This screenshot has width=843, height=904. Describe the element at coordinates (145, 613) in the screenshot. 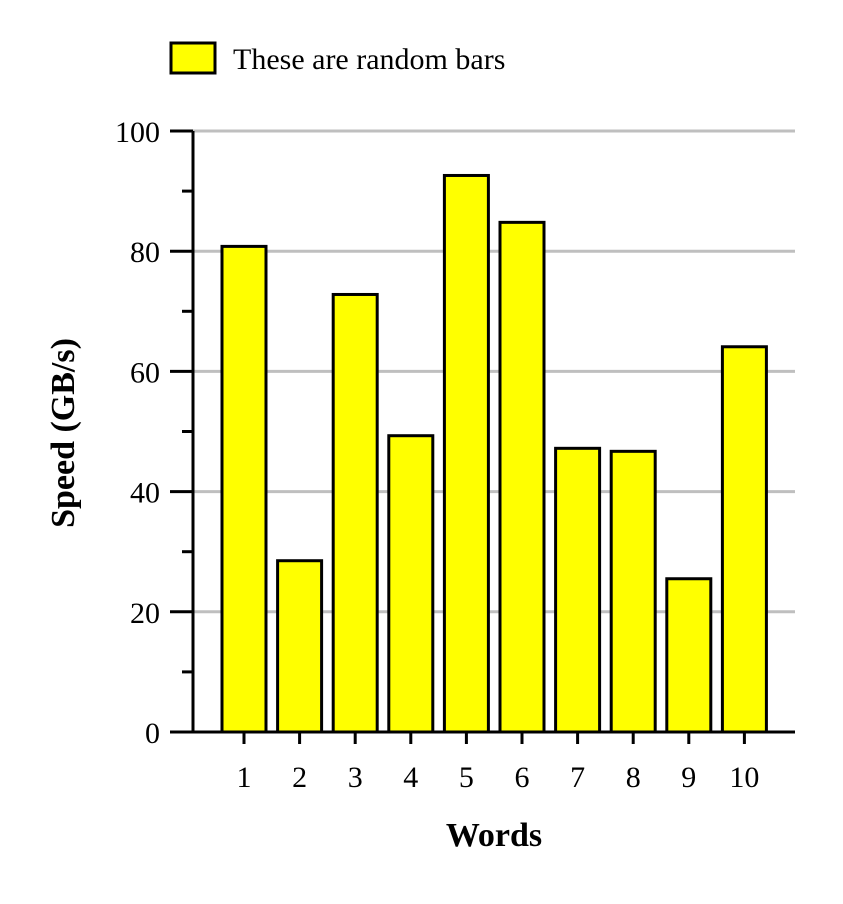

I see `y-tick-label: 20` at that location.